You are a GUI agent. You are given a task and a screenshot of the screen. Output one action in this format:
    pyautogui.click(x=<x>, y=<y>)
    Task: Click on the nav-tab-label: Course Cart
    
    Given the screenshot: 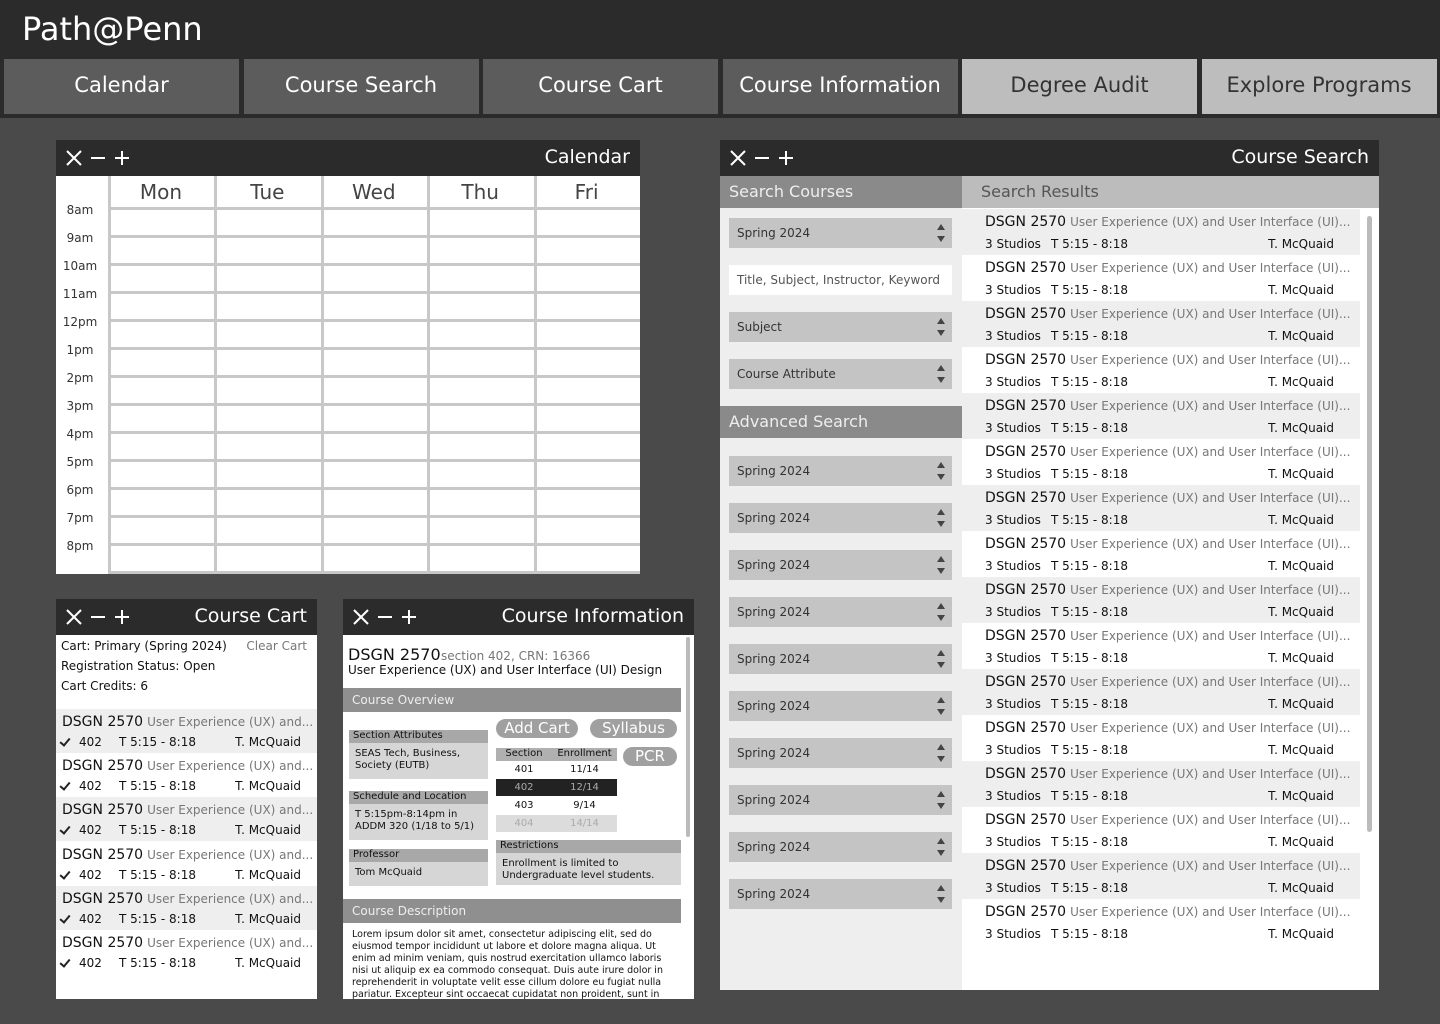 What is the action you would take?
    pyautogui.click(x=600, y=85)
    